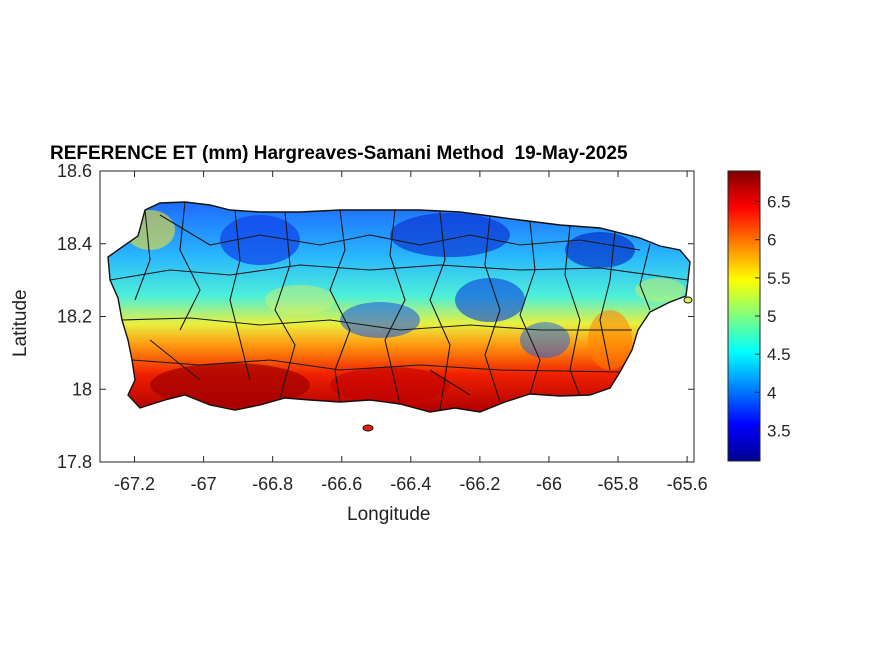 The height and width of the screenshot is (656, 875). What do you see at coordinates (74, 171) in the screenshot?
I see `y-tick-label: 18.6` at bounding box center [74, 171].